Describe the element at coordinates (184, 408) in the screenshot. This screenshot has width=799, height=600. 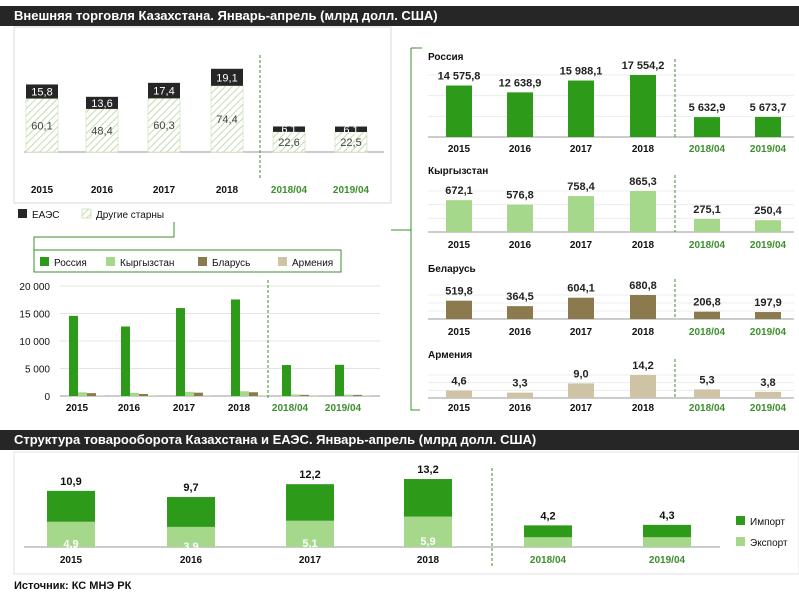
I see `chart2-tick-label: 2017` at that location.